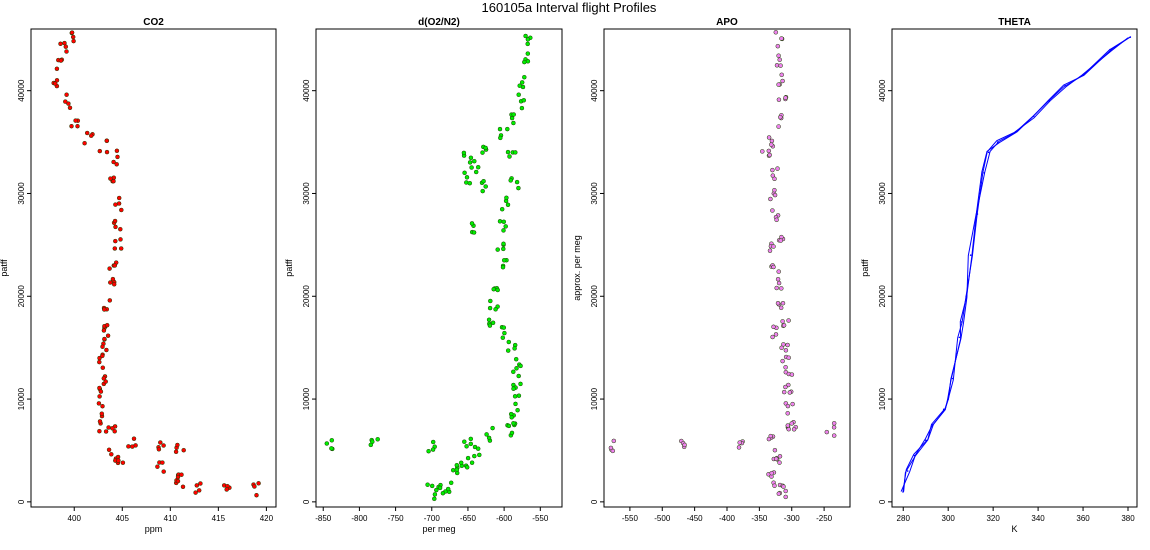  Describe the element at coordinates (594, 296) in the screenshot. I see `y-tick-label: 20000` at that location.